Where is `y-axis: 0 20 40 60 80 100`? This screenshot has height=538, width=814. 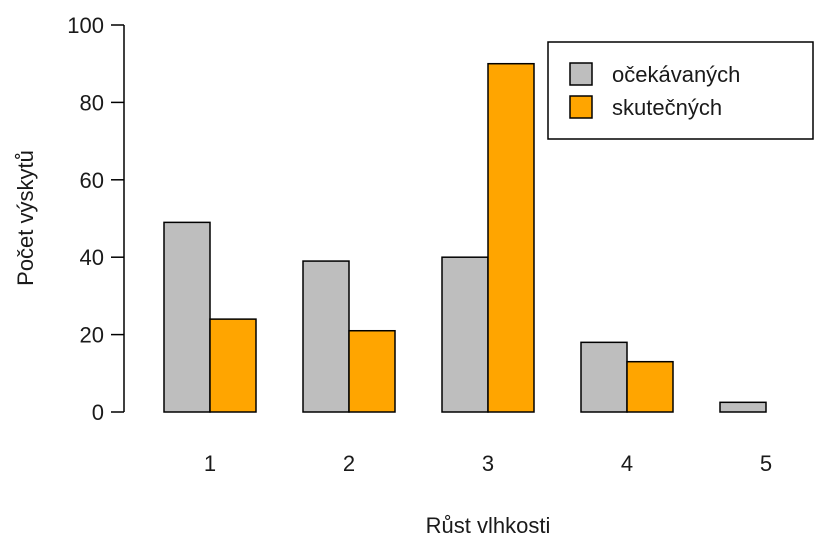 y-axis: 0 20 40 60 80 100 is located at coordinates (96, 219).